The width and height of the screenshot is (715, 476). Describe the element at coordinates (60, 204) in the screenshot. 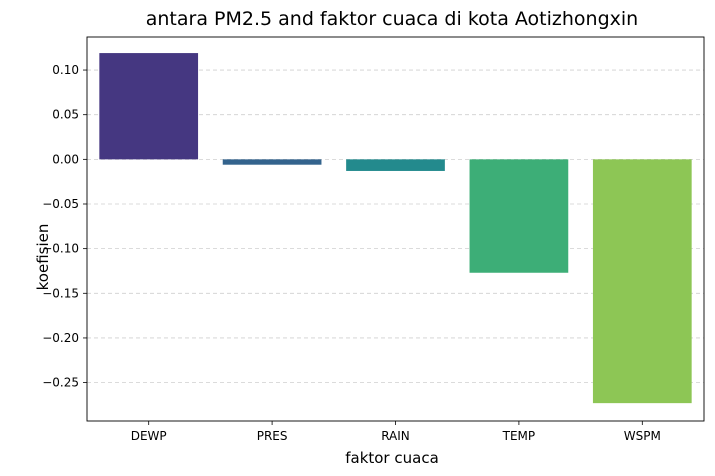

I see `y-tick-label: −0.05` at that location.